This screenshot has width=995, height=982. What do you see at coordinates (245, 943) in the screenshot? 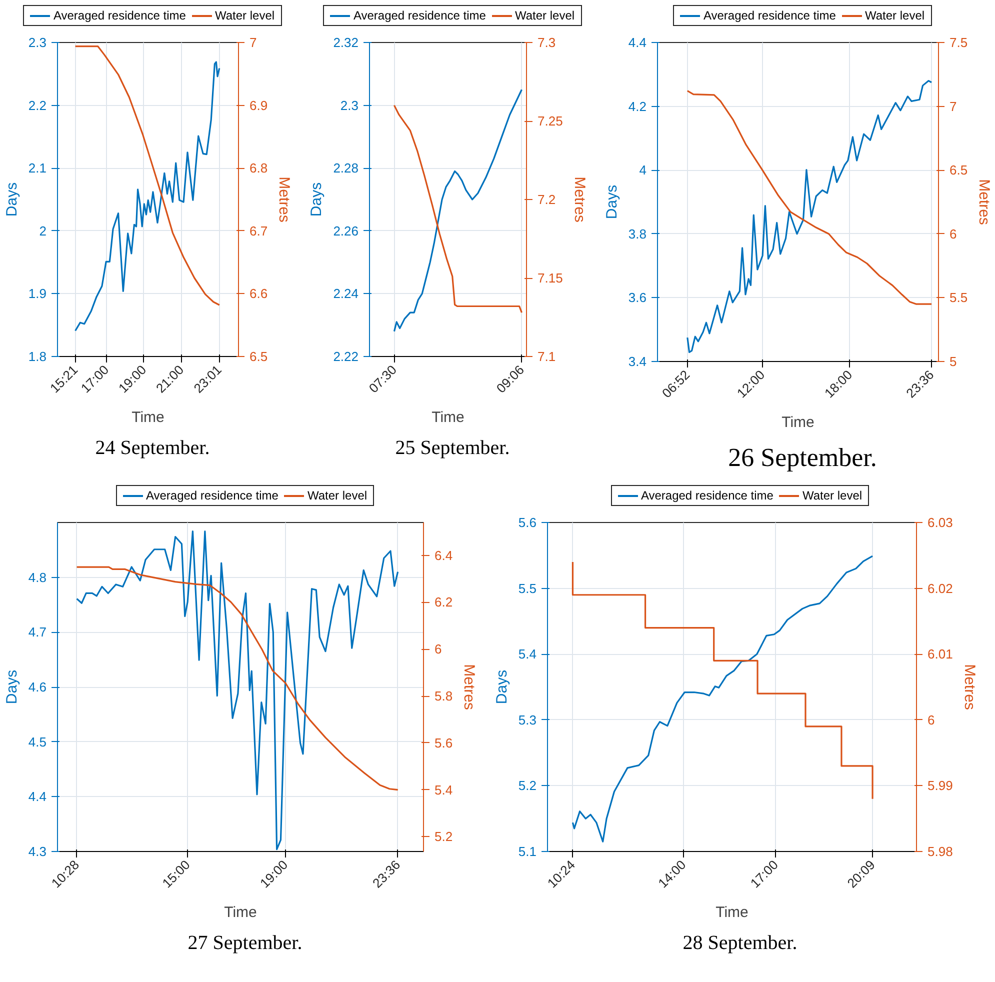
I see `text: 27 September.` at bounding box center [245, 943].